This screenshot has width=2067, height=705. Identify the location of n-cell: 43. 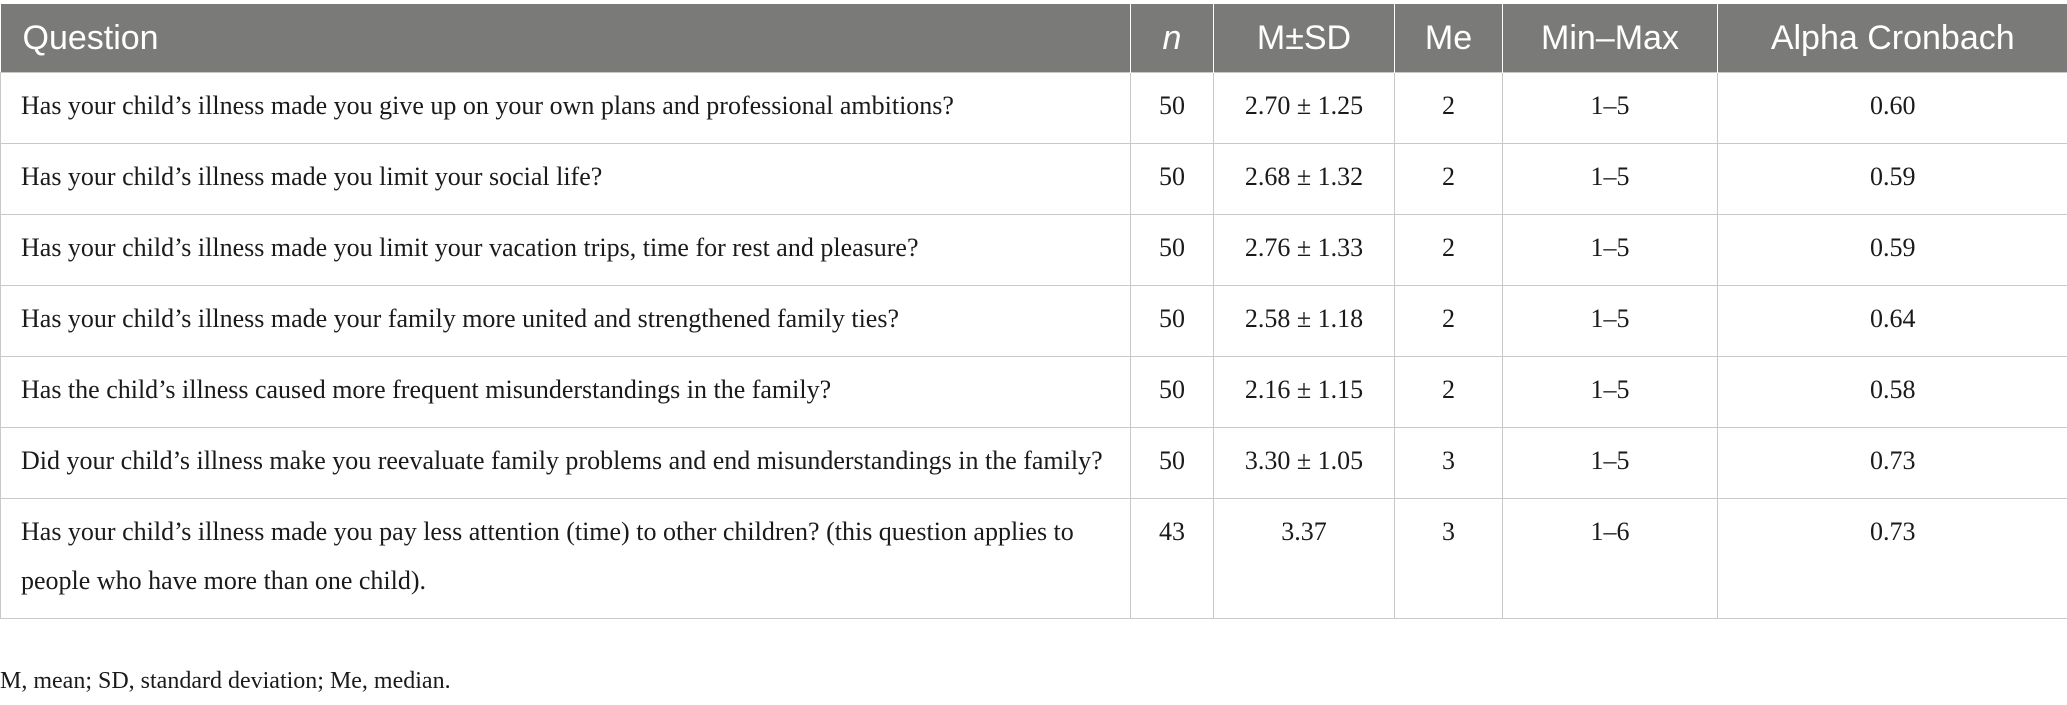
(1172, 558).